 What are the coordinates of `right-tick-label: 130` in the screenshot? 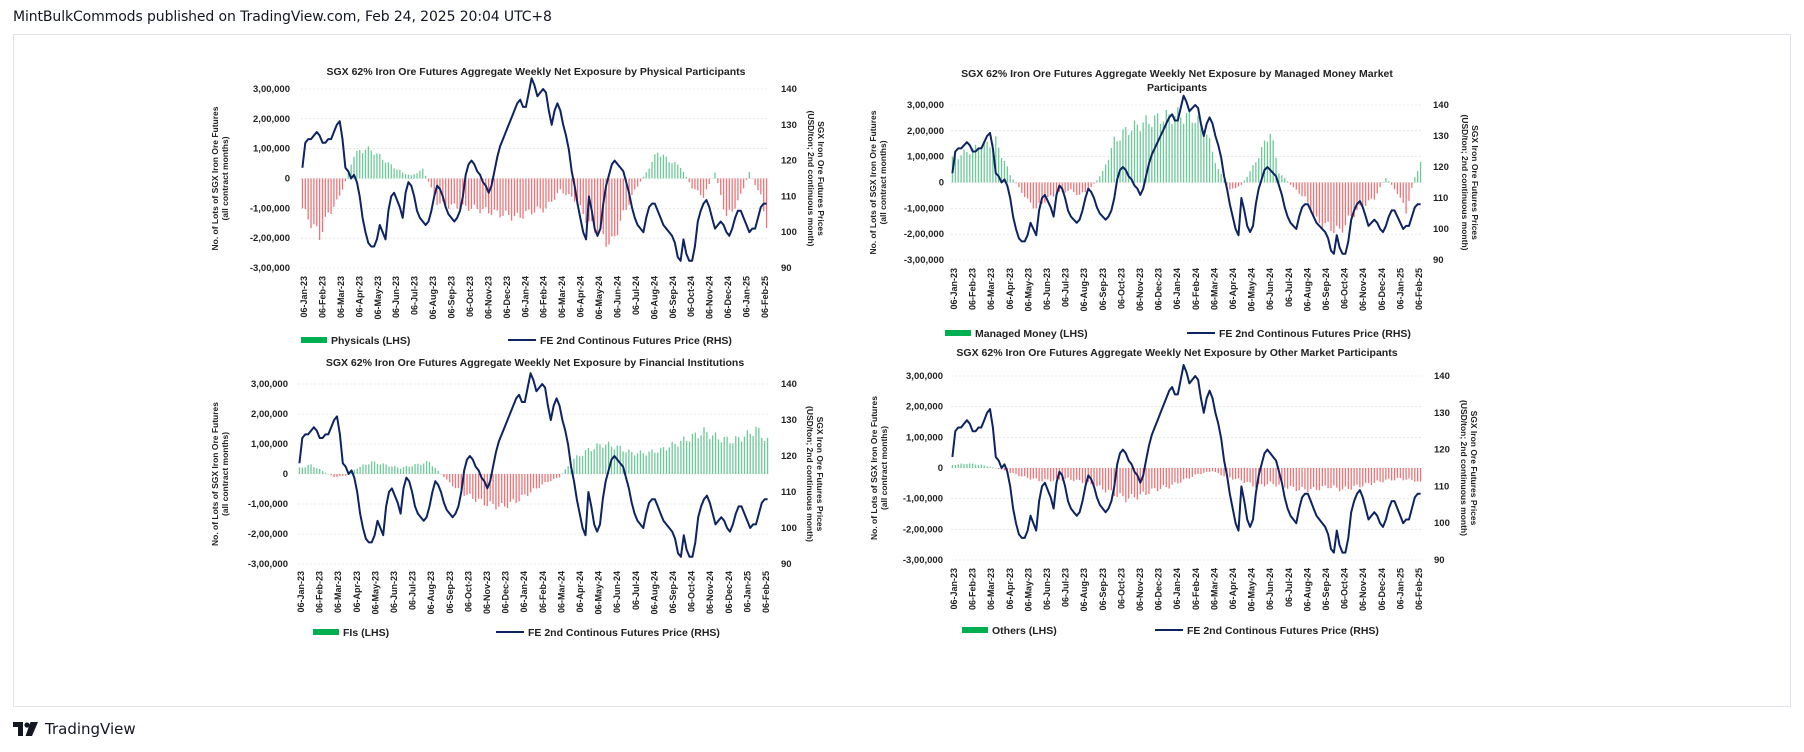 It's located at (1442, 413).